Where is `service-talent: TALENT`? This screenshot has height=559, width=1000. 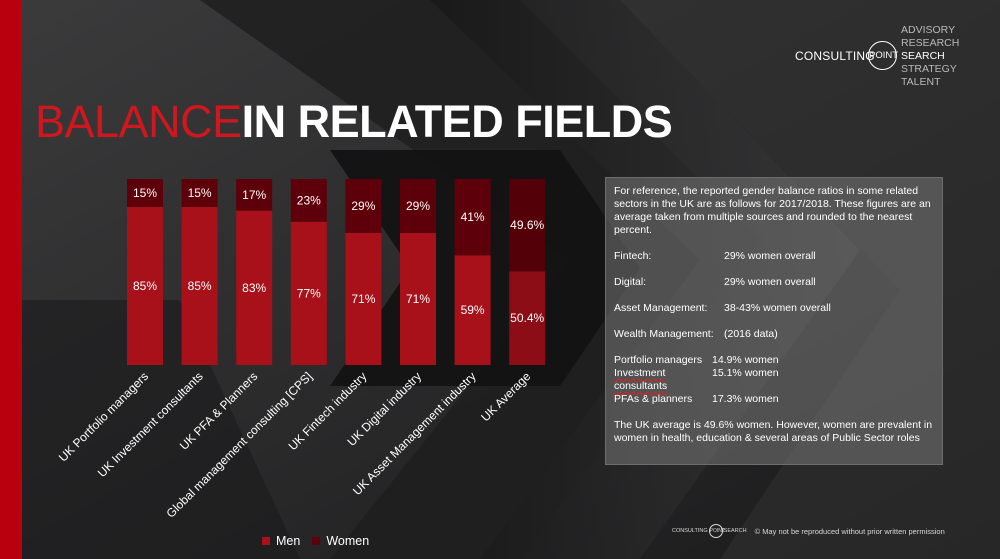
service-talent: TALENT is located at coordinates (921, 82).